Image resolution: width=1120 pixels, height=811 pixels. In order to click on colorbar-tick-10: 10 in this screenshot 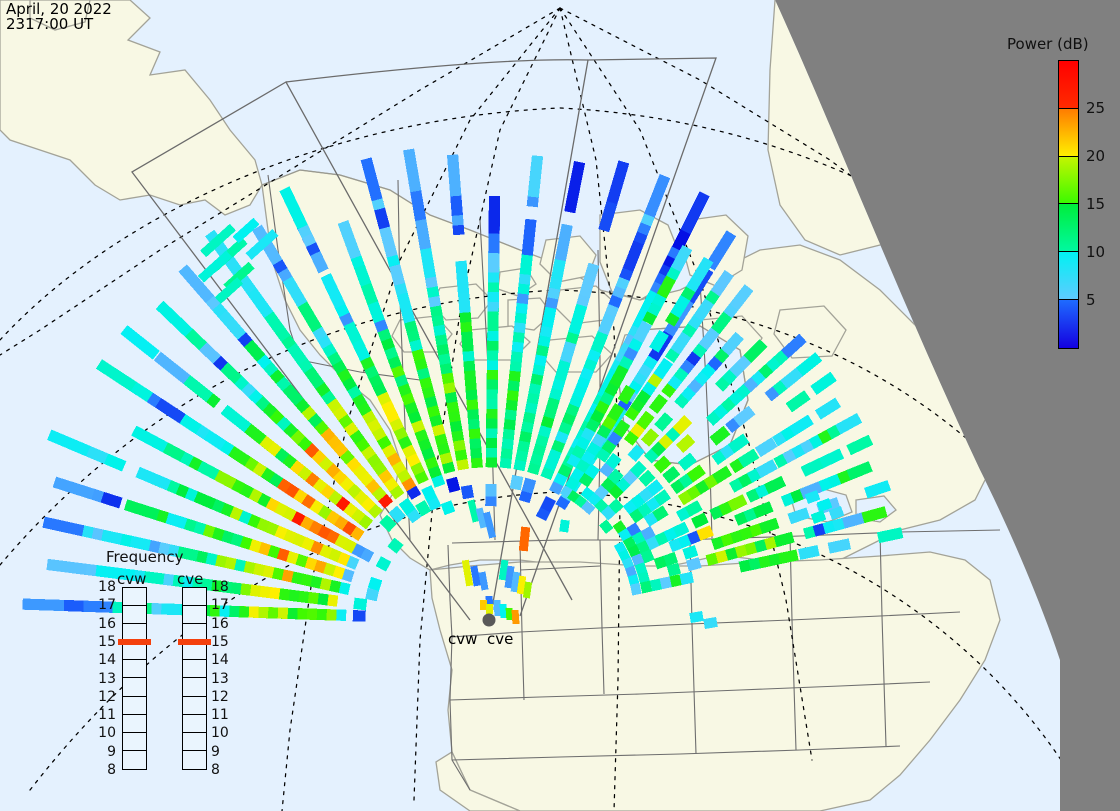, I will do `click(1096, 252)`.